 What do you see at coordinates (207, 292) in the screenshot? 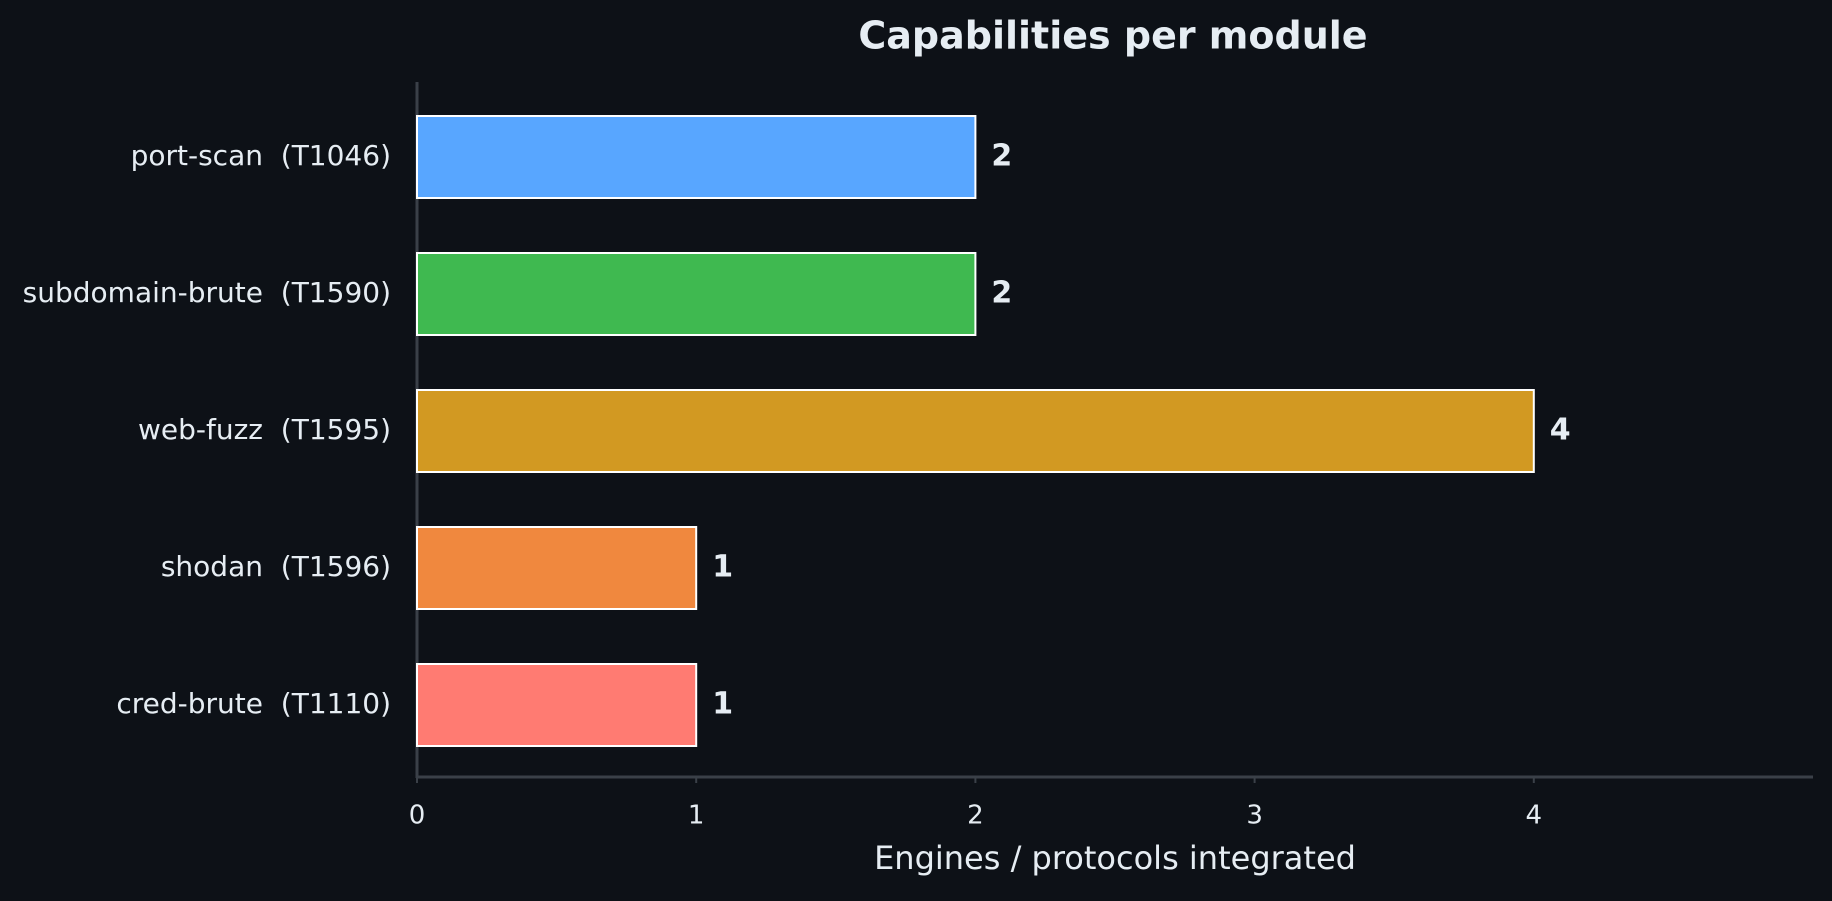
I see `y-tick-label: subdomain-brute (T1590)` at bounding box center [207, 292].